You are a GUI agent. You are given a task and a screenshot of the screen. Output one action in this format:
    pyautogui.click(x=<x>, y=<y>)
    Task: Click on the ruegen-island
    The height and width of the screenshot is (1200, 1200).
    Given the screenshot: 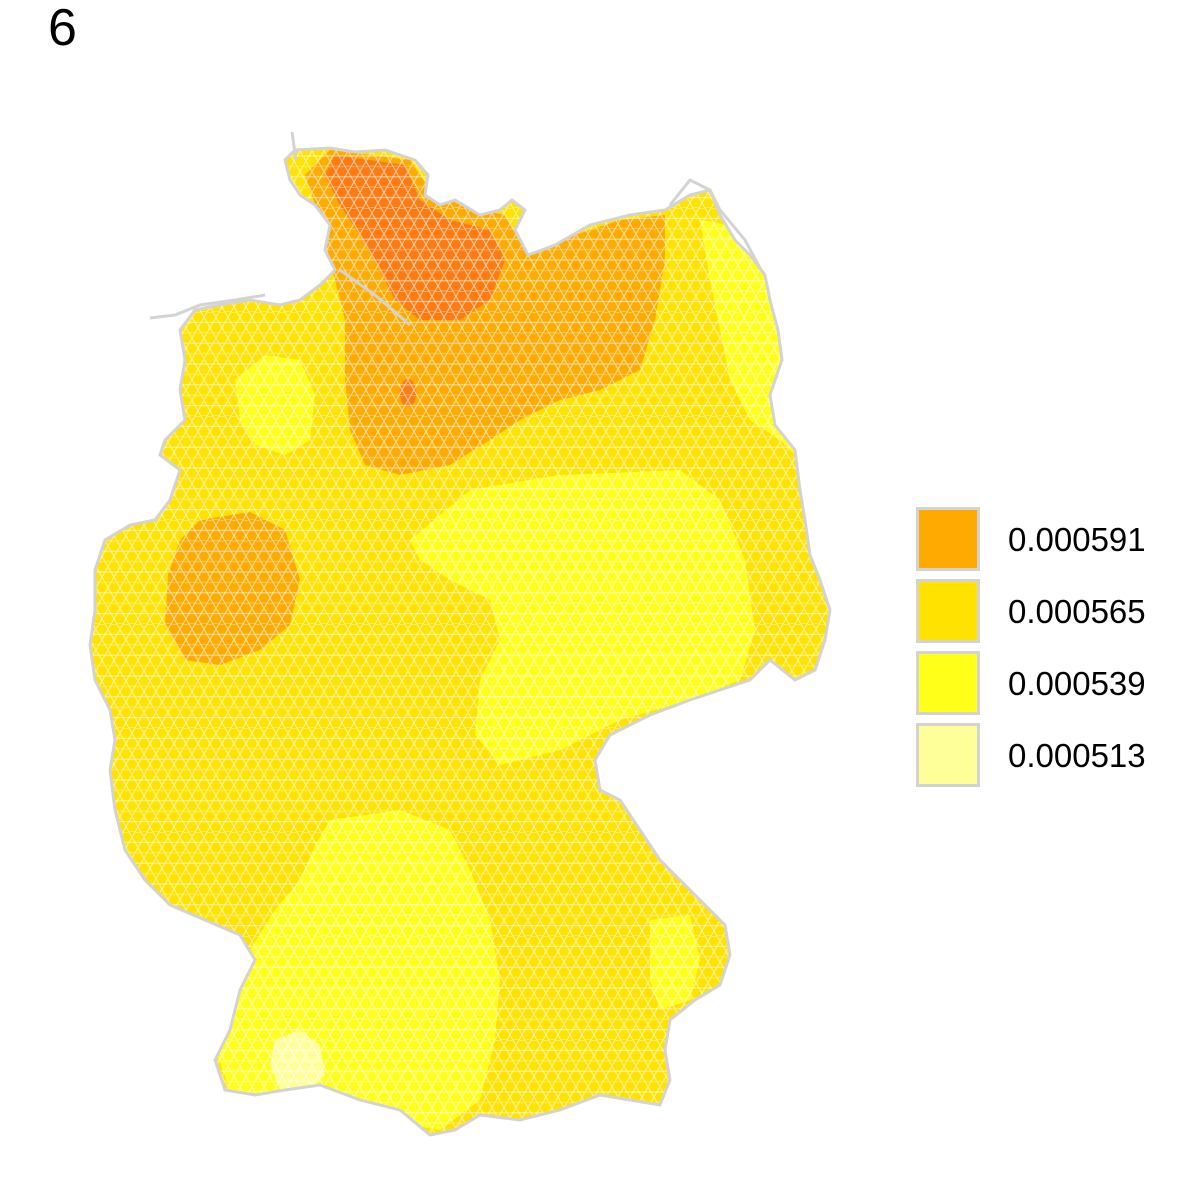 What is the action you would take?
    pyautogui.click(x=715, y=223)
    